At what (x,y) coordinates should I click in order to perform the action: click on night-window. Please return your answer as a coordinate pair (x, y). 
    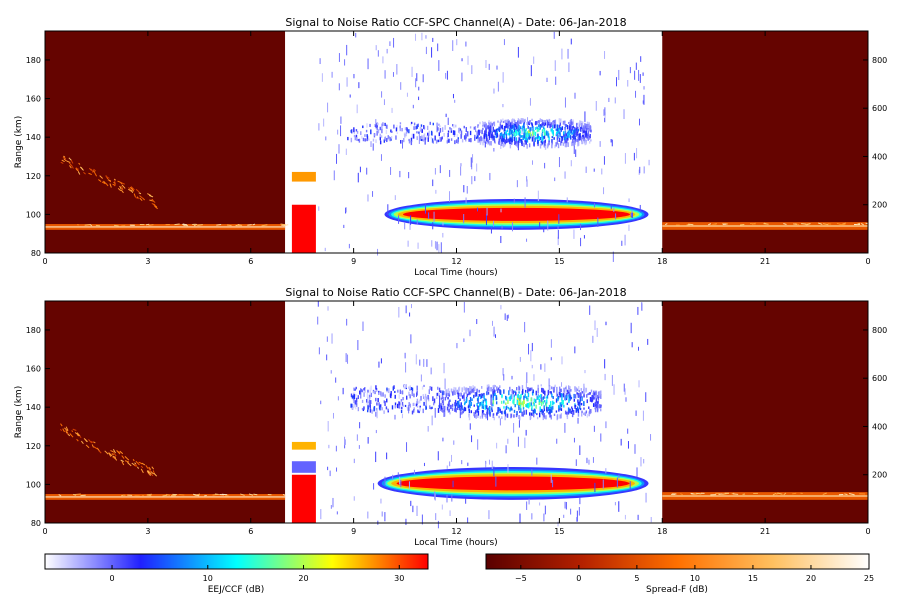
    Looking at the image, I should click on (765, 412).